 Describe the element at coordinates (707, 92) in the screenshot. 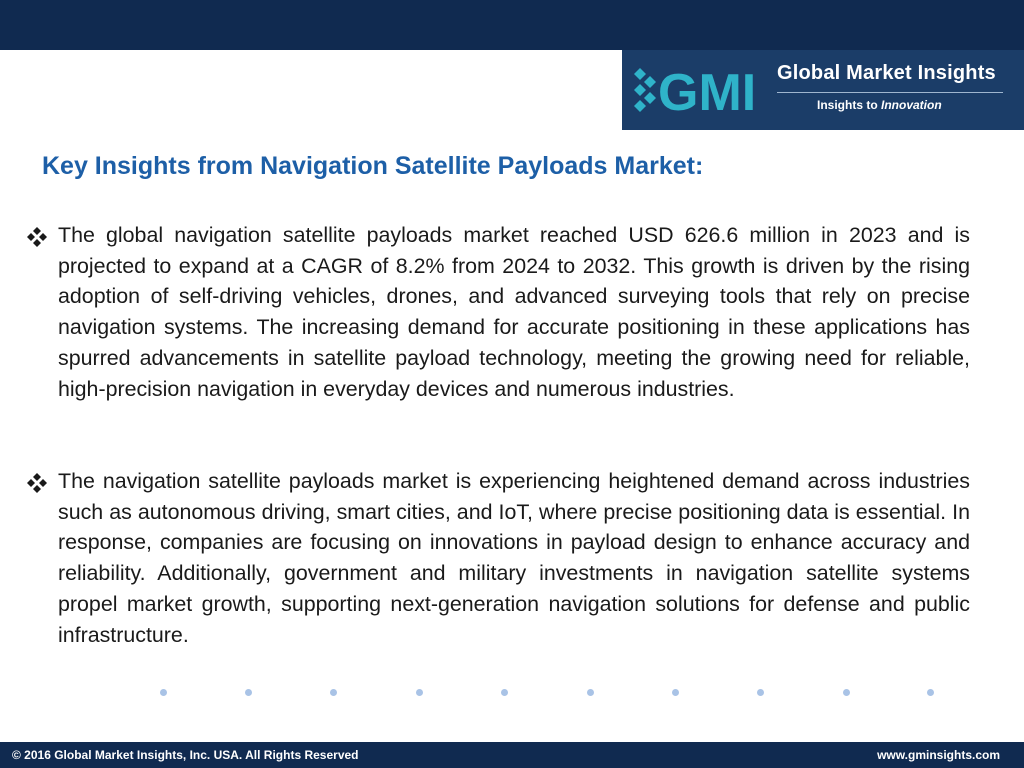

I see `logo-mark-text: GMI` at that location.